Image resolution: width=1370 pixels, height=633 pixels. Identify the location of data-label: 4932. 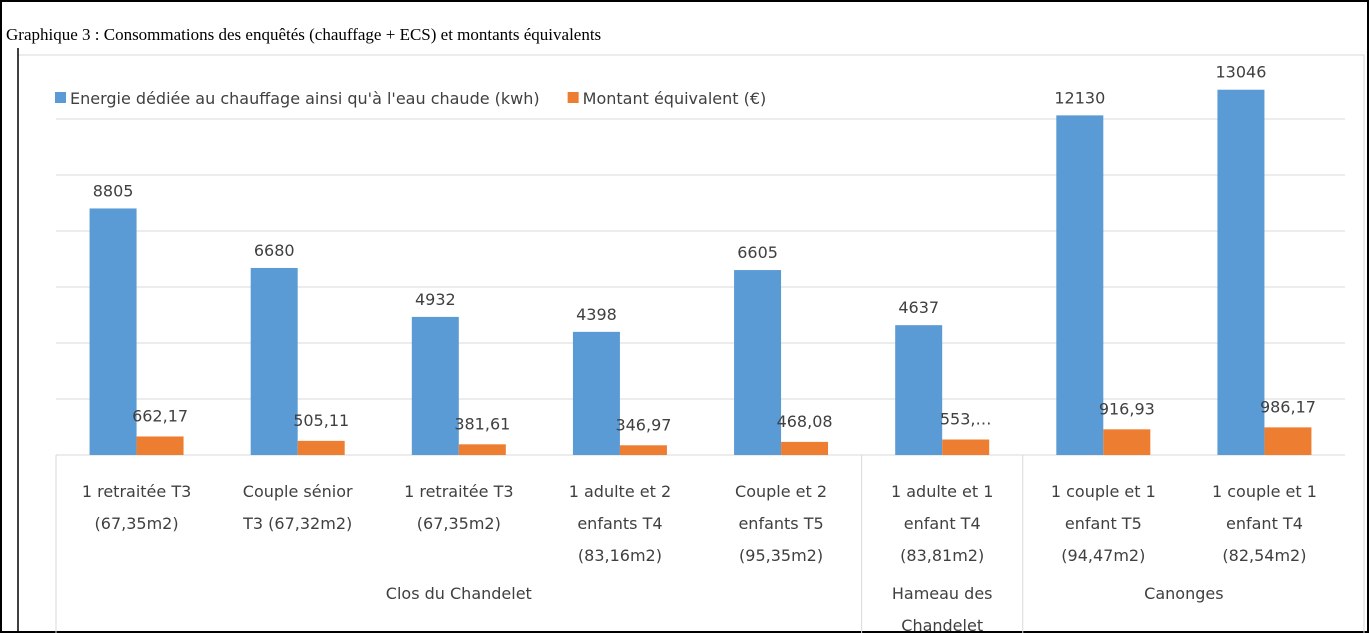
(435, 299).